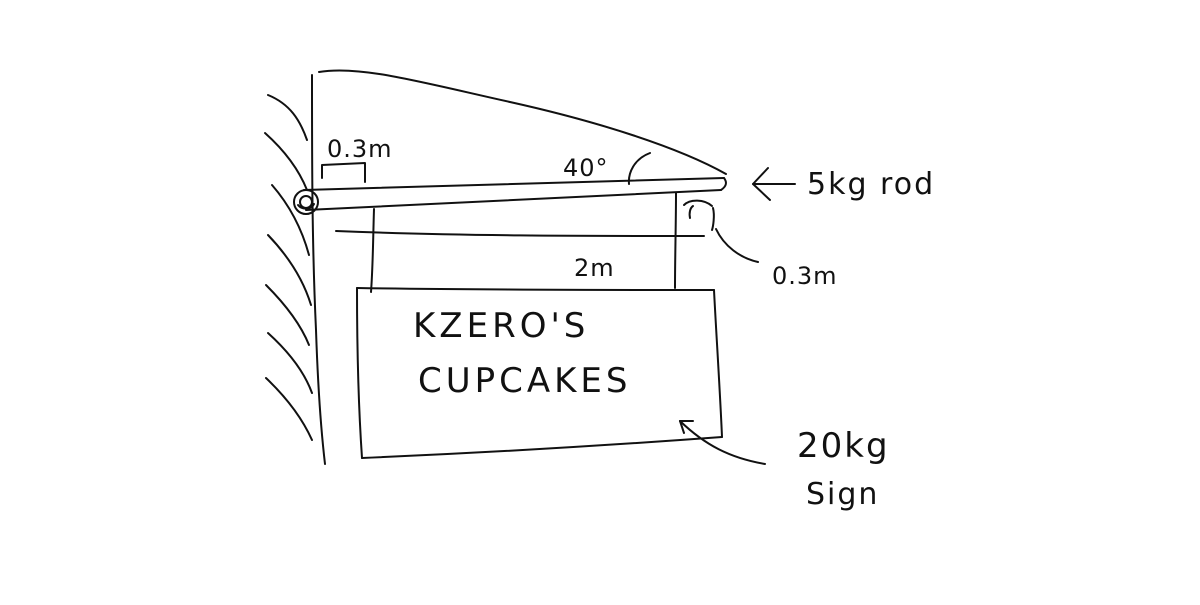 The height and width of the screenshot is (605, 1200). Describe the element at coordinates (805, 276) in the screenshot. I see `right-length-label: 0.3m` at that location.